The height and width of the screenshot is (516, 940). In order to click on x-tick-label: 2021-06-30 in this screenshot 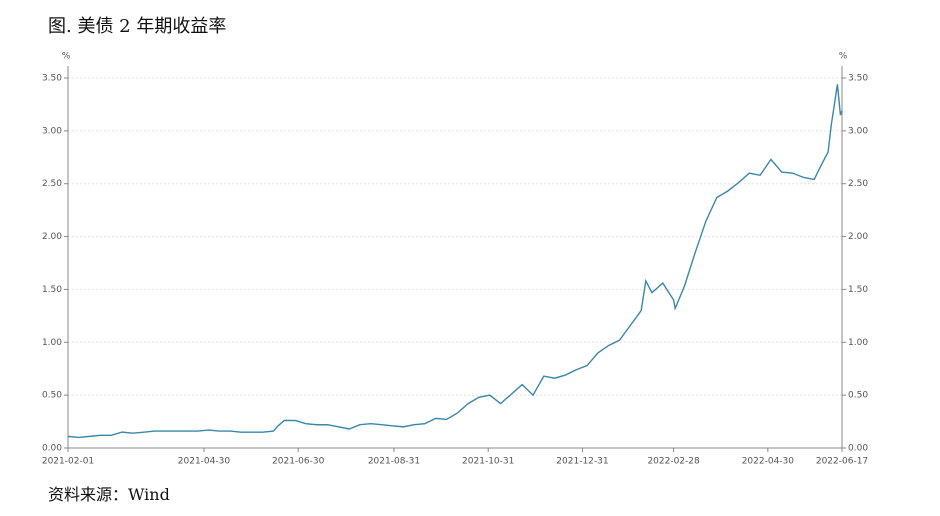, I will do `click(298, 462)`.